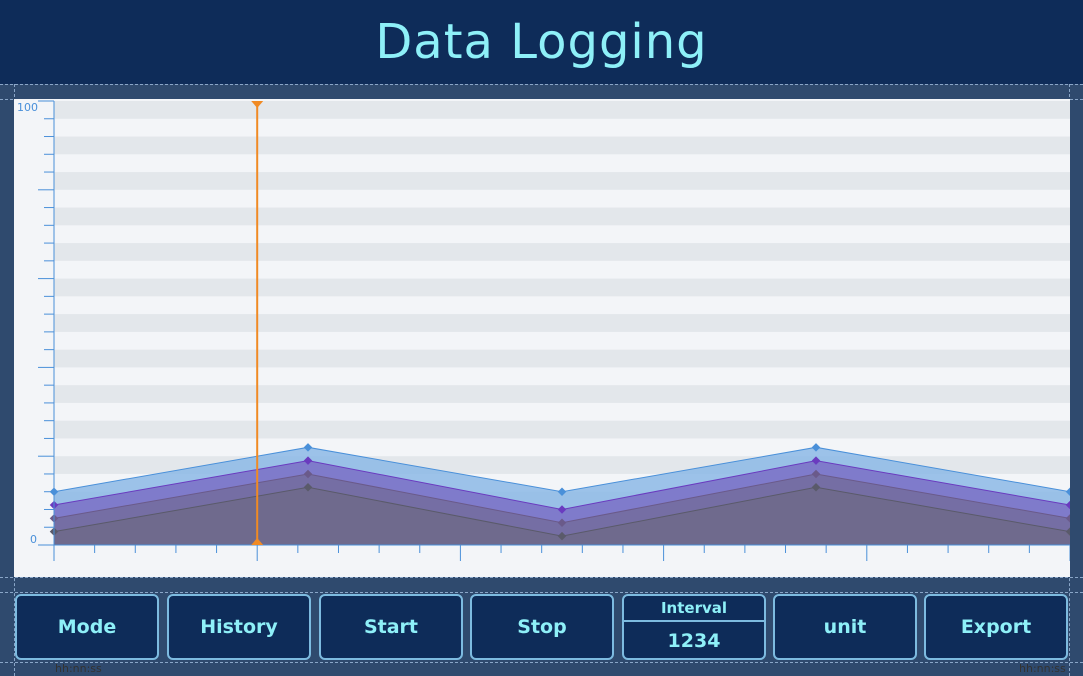 This screenshot has width=1083, height=676. Describe the element at coordinates (87, 627) in the screenshot. I see `mode-button: Mode` at that location.